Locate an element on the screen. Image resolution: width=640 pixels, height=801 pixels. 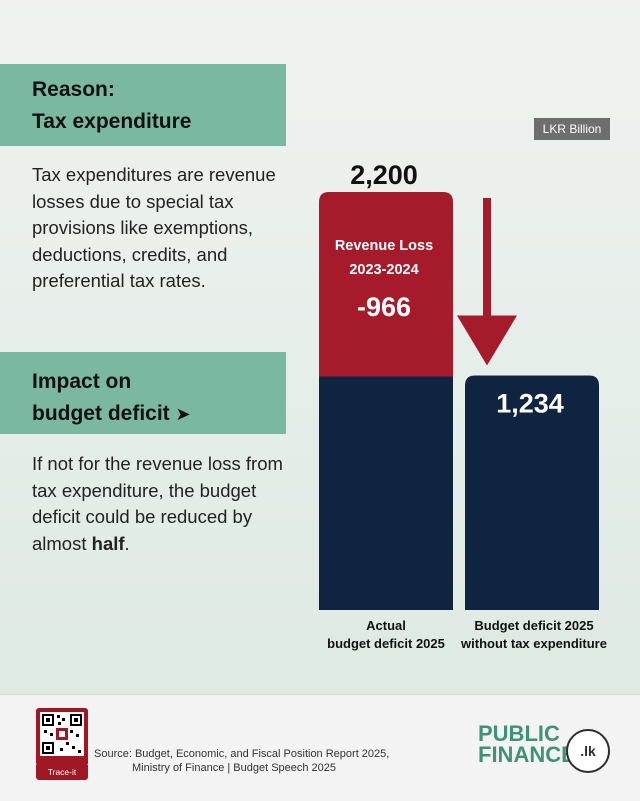
impact-text-after: . is located at coordinates (127, 543).